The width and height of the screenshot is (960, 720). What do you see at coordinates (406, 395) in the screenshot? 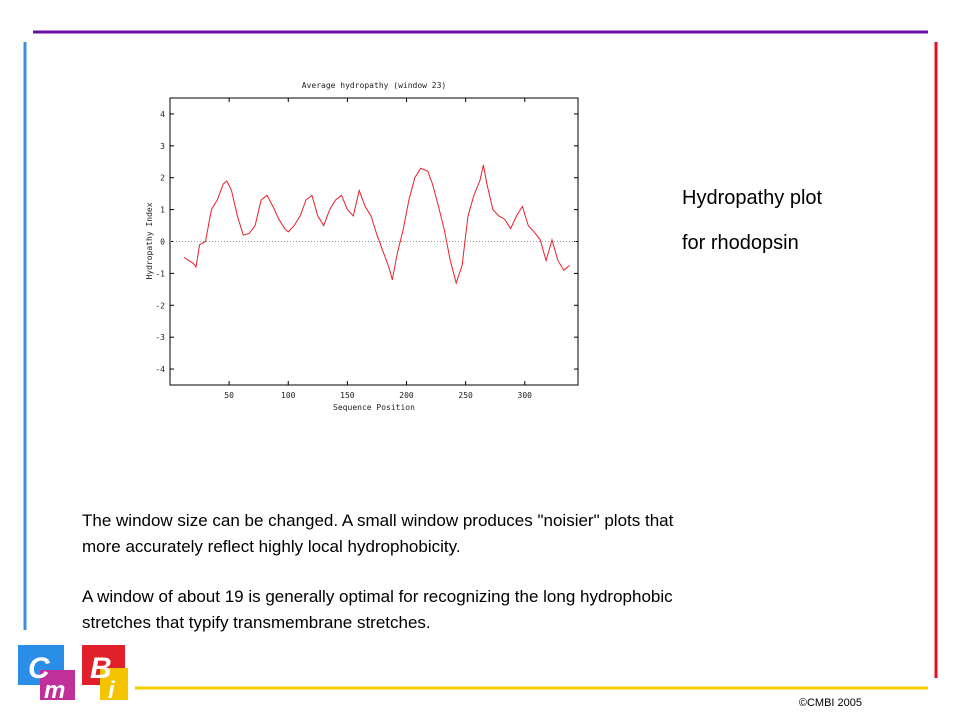
I see `x-tick-label: 200` at bounding box center [406, 395].